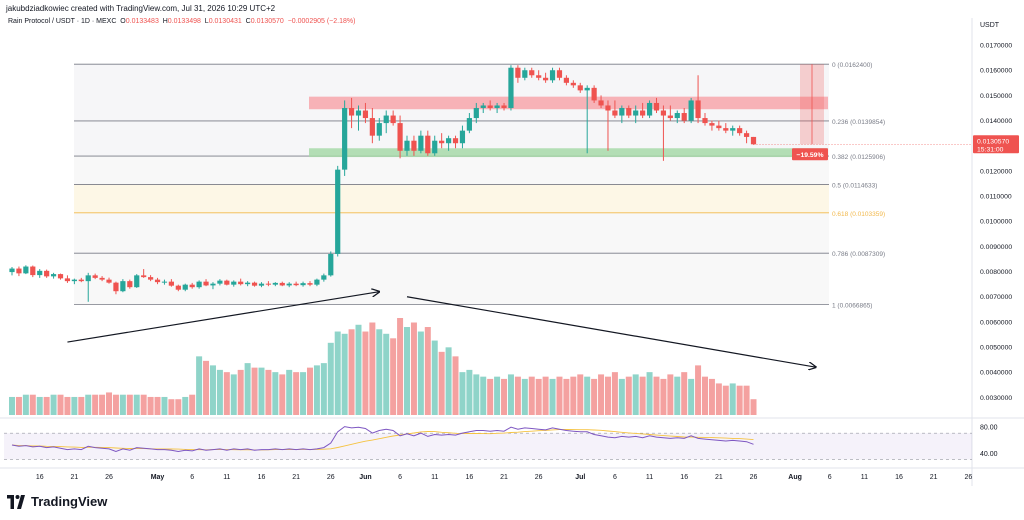  I want to click on tradingview-logo: TradingView, so click(56, 501).